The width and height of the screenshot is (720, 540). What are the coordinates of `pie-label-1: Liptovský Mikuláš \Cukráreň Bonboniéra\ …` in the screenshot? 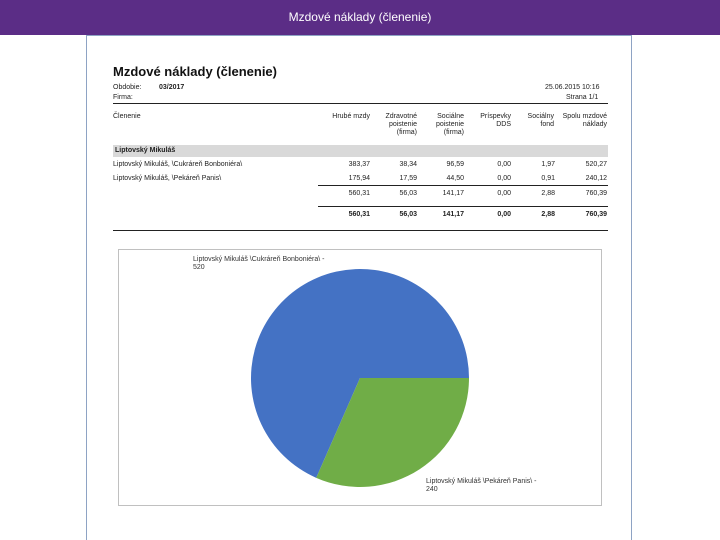 It's located at (259, 263).